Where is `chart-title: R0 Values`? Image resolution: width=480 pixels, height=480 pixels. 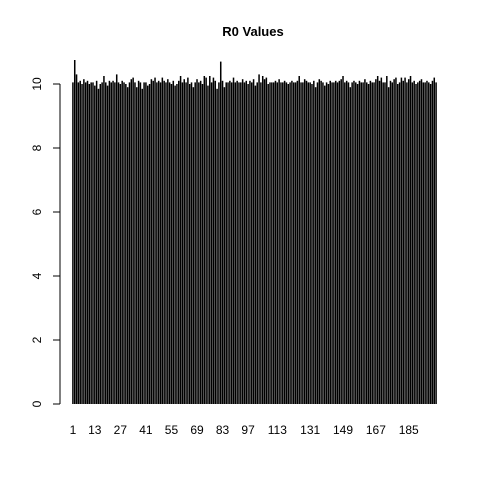
chart-title: R0 Values is located at coordinates (252, 31).